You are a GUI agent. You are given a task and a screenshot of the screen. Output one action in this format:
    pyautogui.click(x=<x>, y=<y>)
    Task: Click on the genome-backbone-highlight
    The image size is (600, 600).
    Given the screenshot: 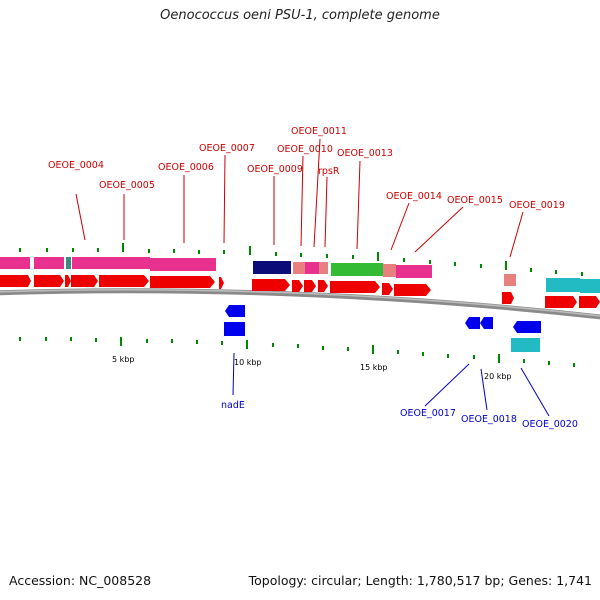 What is the action you would take?
    pyautogui.click(x=300, y=303)
    